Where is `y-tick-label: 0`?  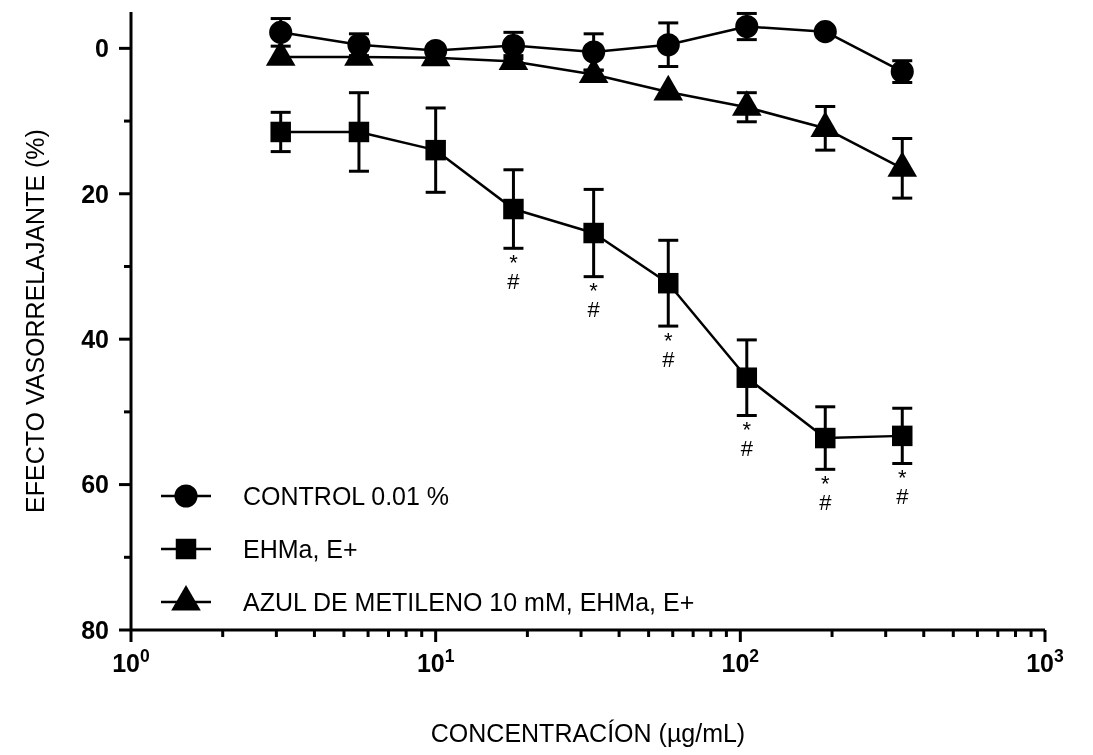
y-tick-label: 0 is located at coordinates (102, 48).